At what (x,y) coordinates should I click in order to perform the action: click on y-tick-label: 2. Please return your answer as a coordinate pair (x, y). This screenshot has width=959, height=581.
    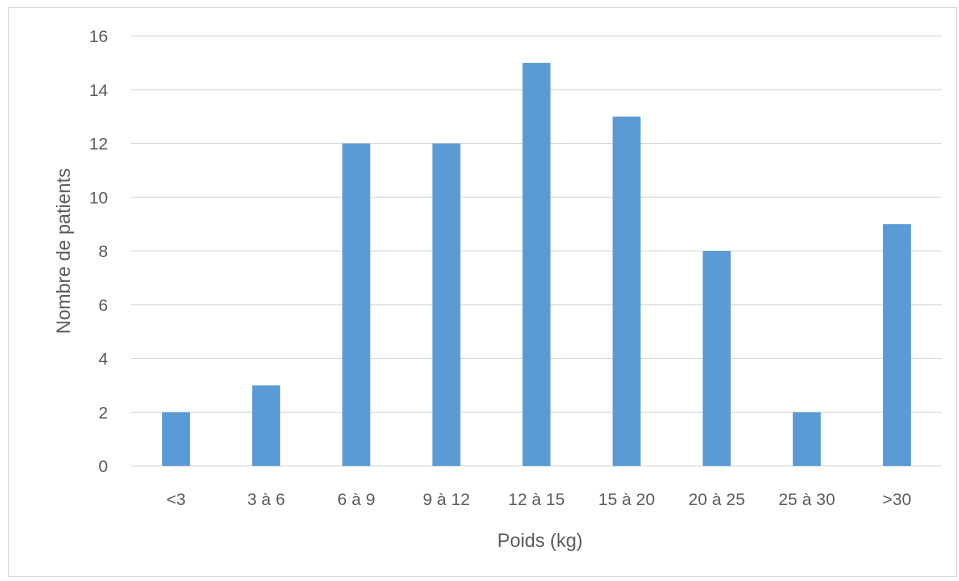
    Looking at the image, I should click on (103, 412).